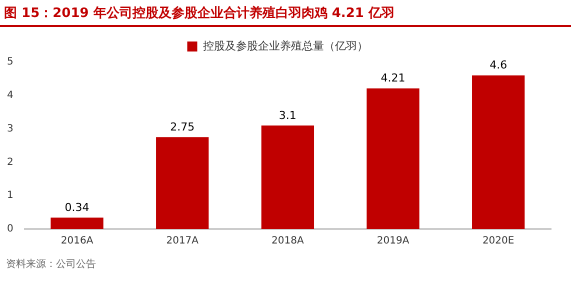 Image resolution: width=571 pixels, height=282 pixels. I want to click on x-tick-label: 2019A, so click(393, 241).